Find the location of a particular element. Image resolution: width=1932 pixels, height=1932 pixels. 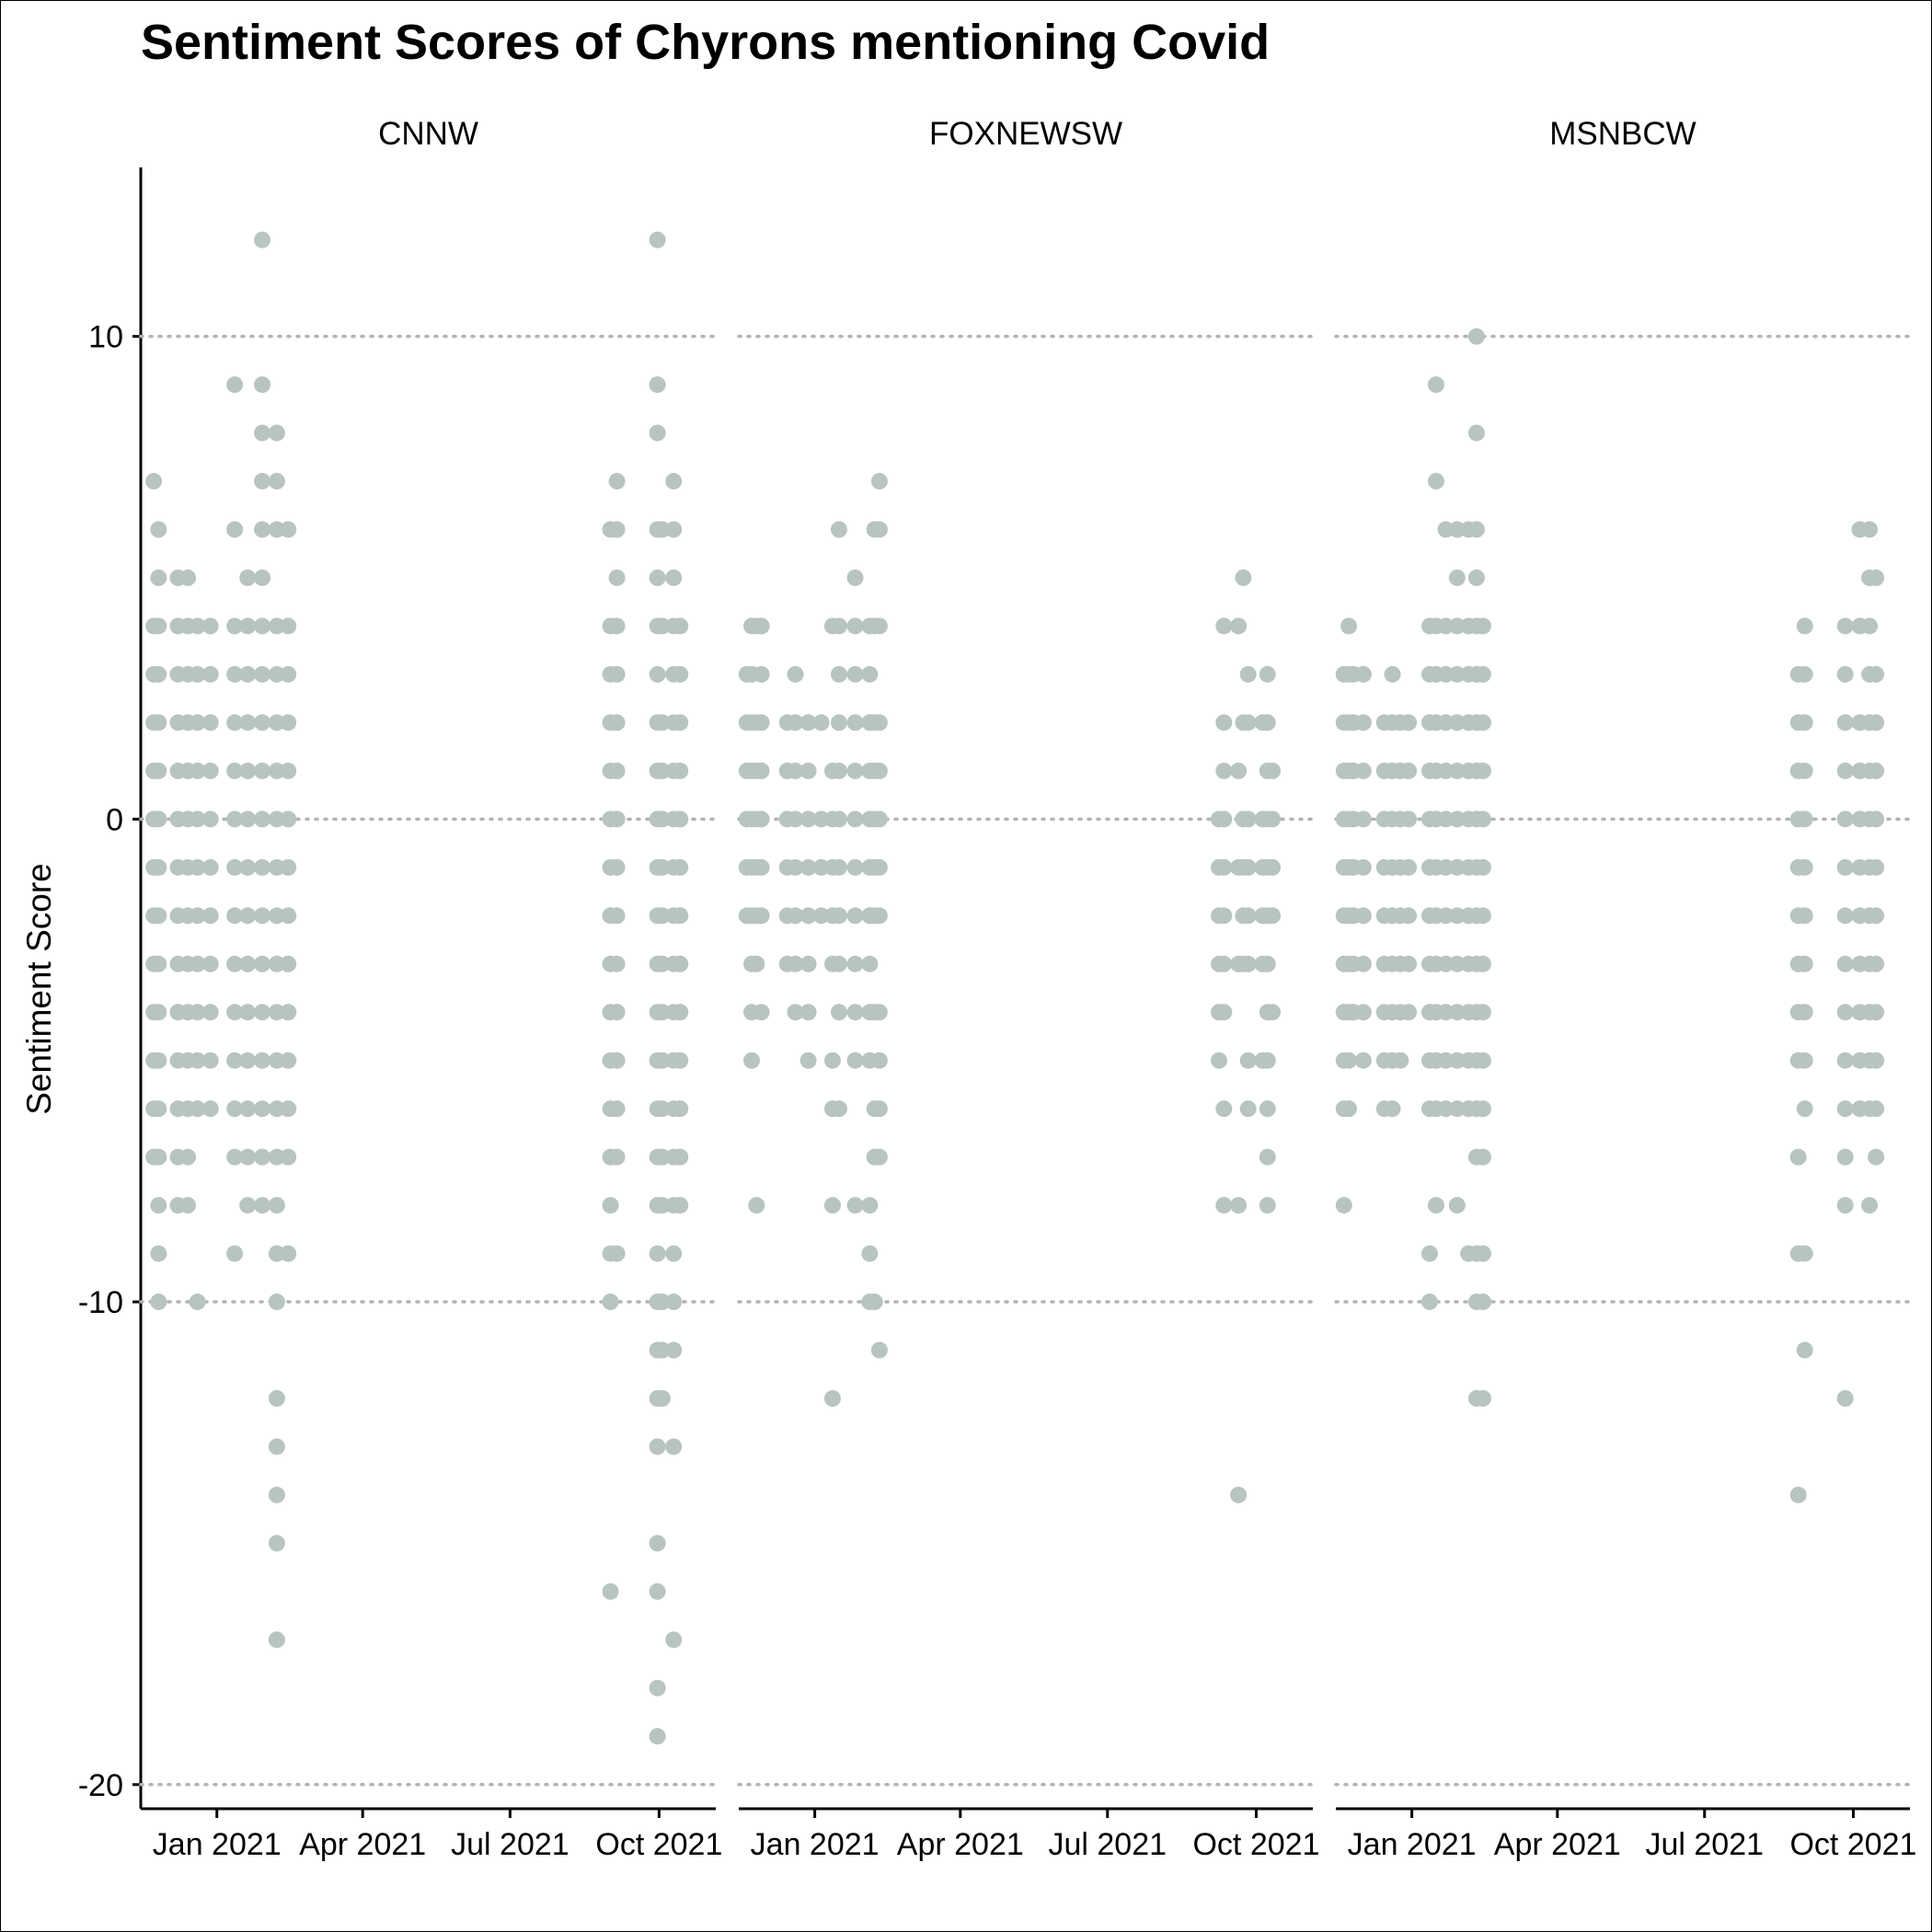

y-tick-label: -10 is located at coordinates (100, 1302).